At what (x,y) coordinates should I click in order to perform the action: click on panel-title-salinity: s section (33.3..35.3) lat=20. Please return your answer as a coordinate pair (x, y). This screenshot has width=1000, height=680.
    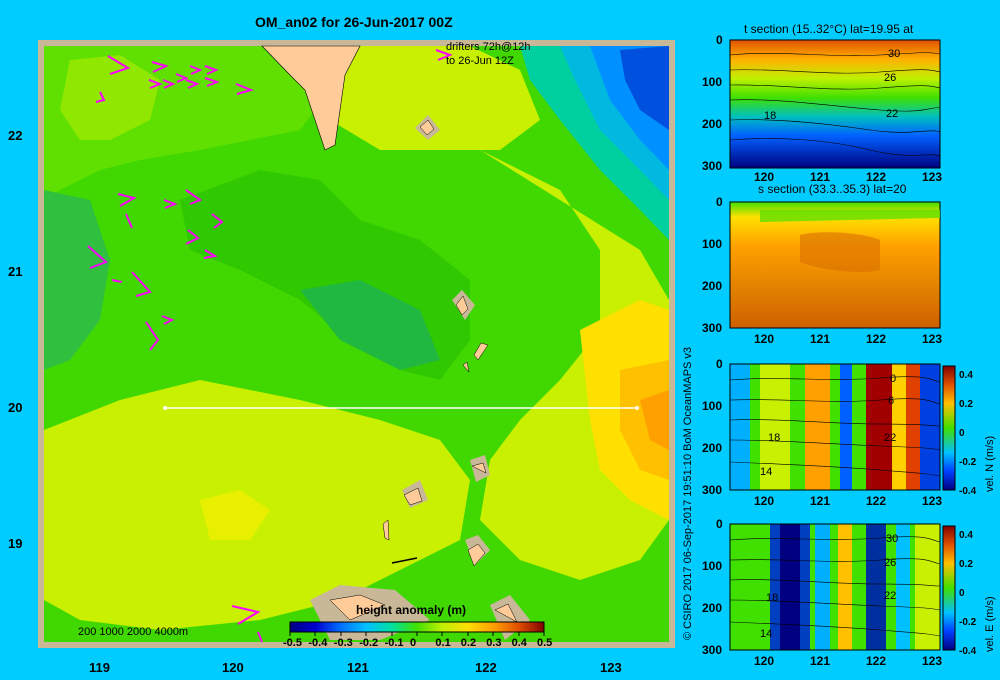
    Looking at the image, I should click on (832, 189).